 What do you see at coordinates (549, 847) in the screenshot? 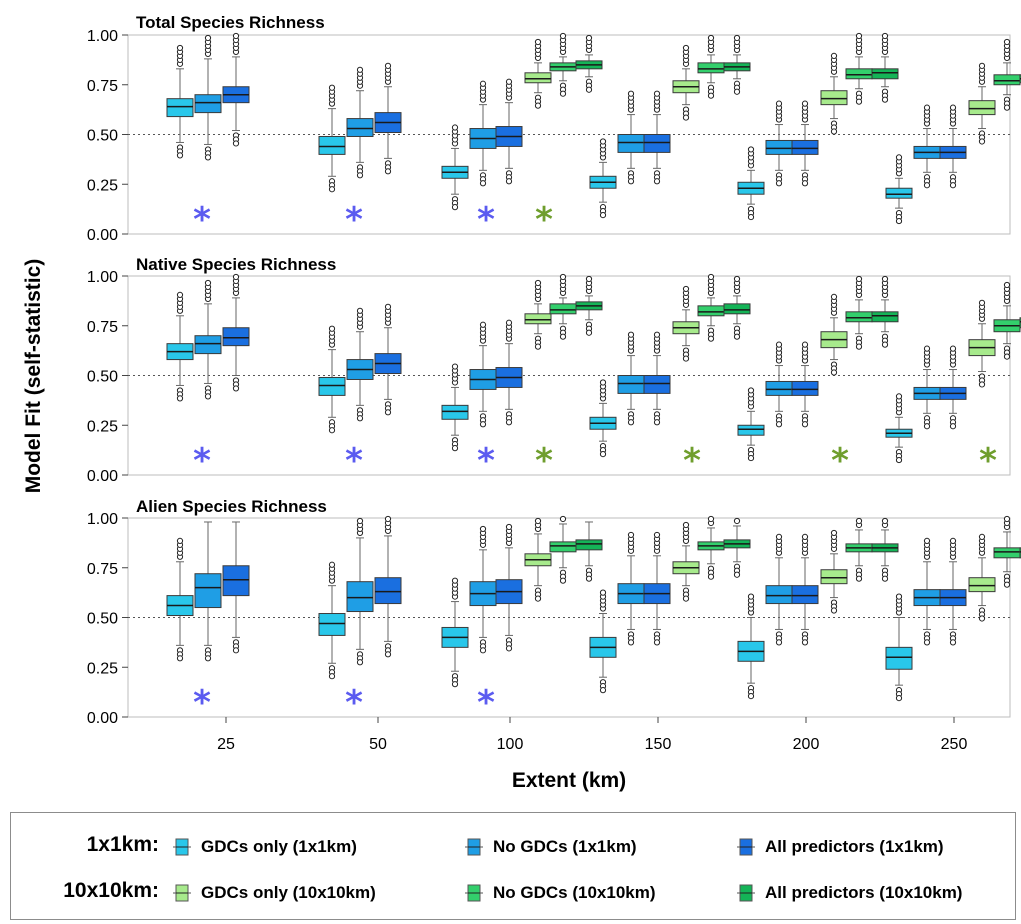
I see `legend-item-nogdc-1km: No GDCs (1x1km)` at bounding box center [549, 847].